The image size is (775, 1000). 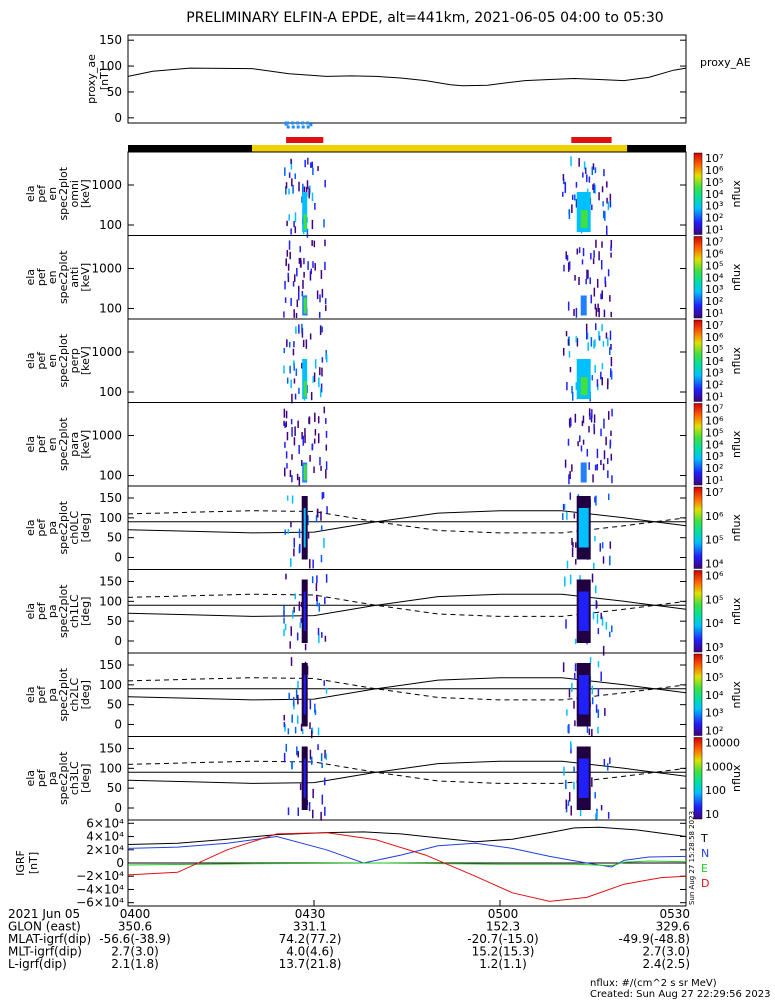 What do you see at coordinates (407, 835) in the screenshot?
I see `igrf-line-T` at bounding box center [407, 835].